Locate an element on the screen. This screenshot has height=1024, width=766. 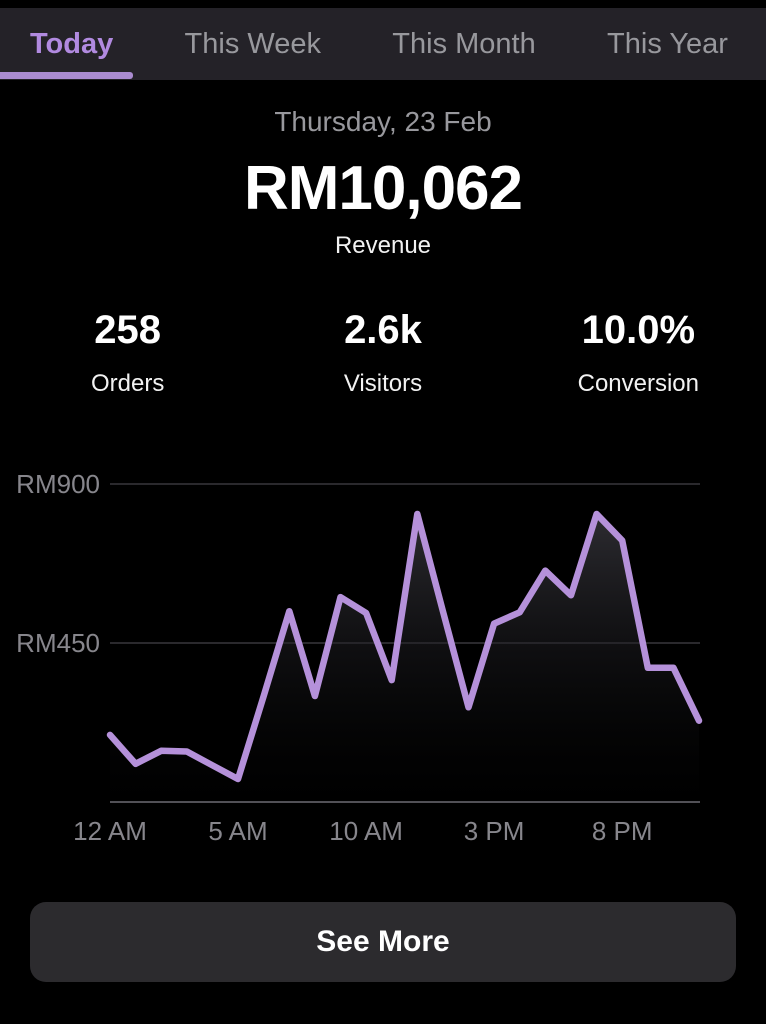
y-axis-tick-label: RM900 is located at coordinates (58, 484).